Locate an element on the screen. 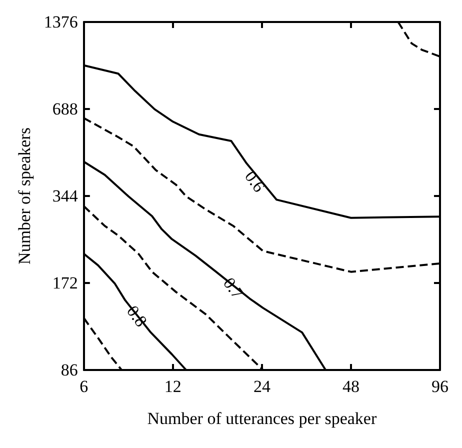 Image resolution: width=462 pixels, height=448 pixels. x-axis-title: Number of utterances per speaker is located at coordinates (262, 418).